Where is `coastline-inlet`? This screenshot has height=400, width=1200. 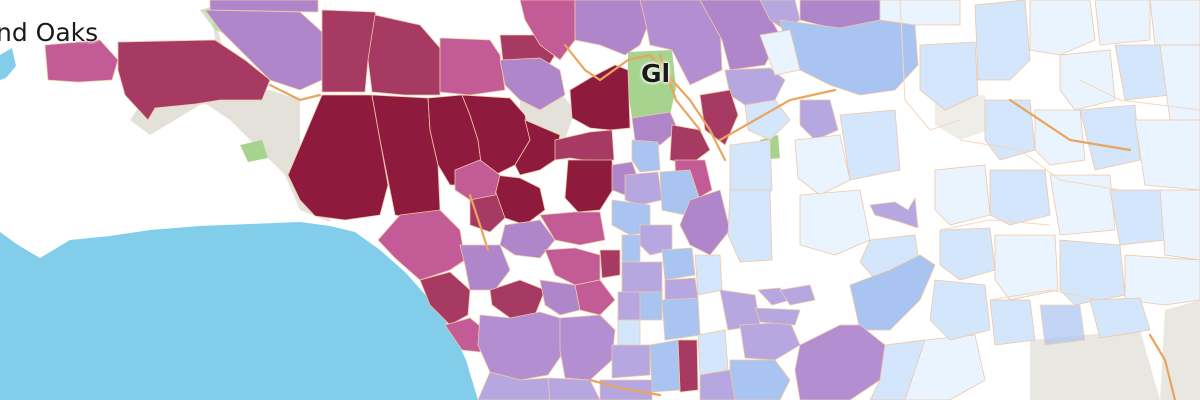
coastline-inlet is located at coordinates (8, 64).